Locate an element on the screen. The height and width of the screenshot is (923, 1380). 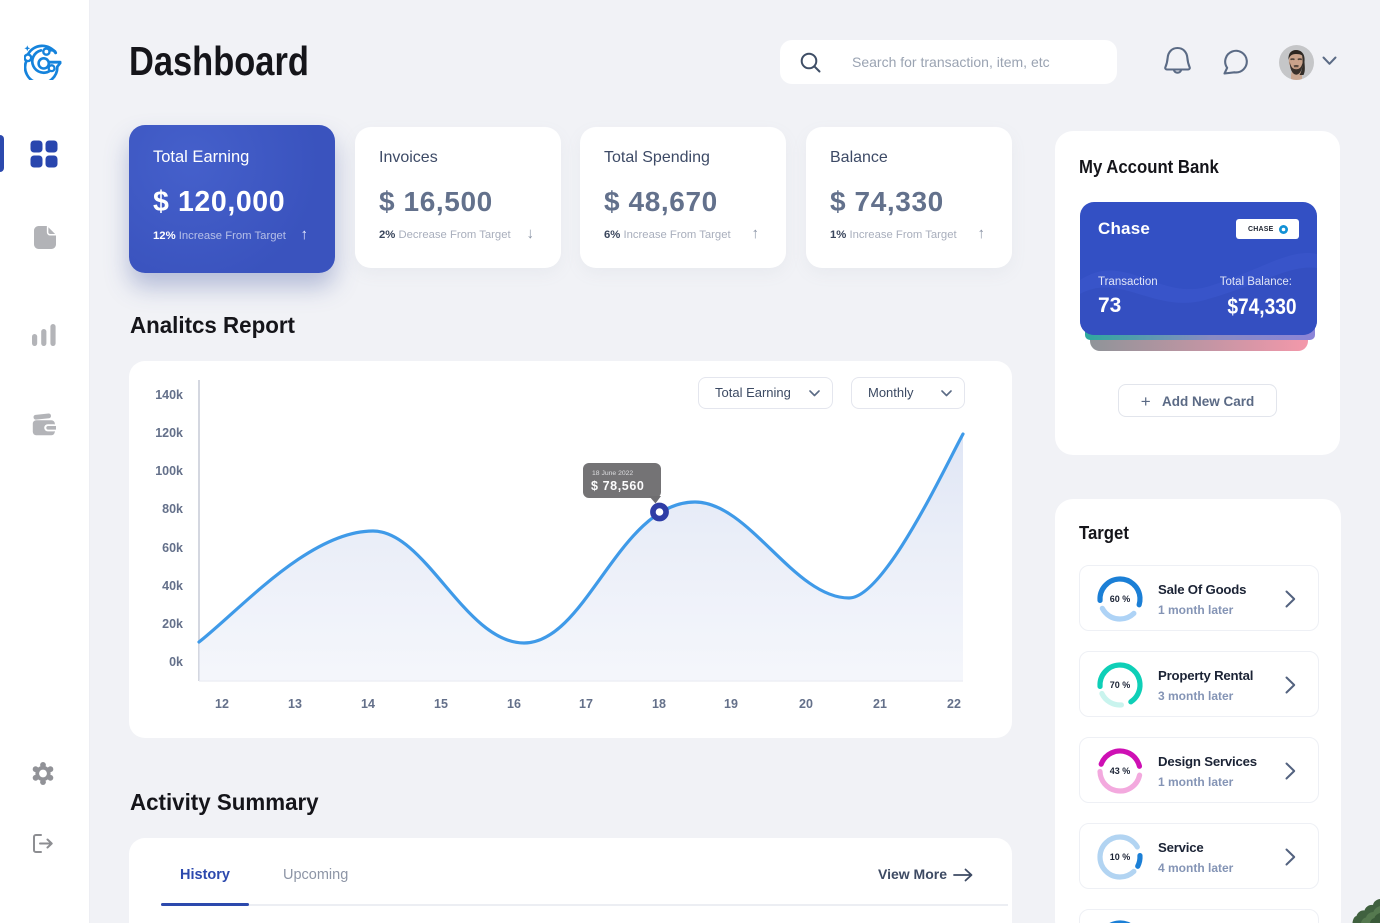
svg-text: $ 78,560 is located at coordinates (617, 486).